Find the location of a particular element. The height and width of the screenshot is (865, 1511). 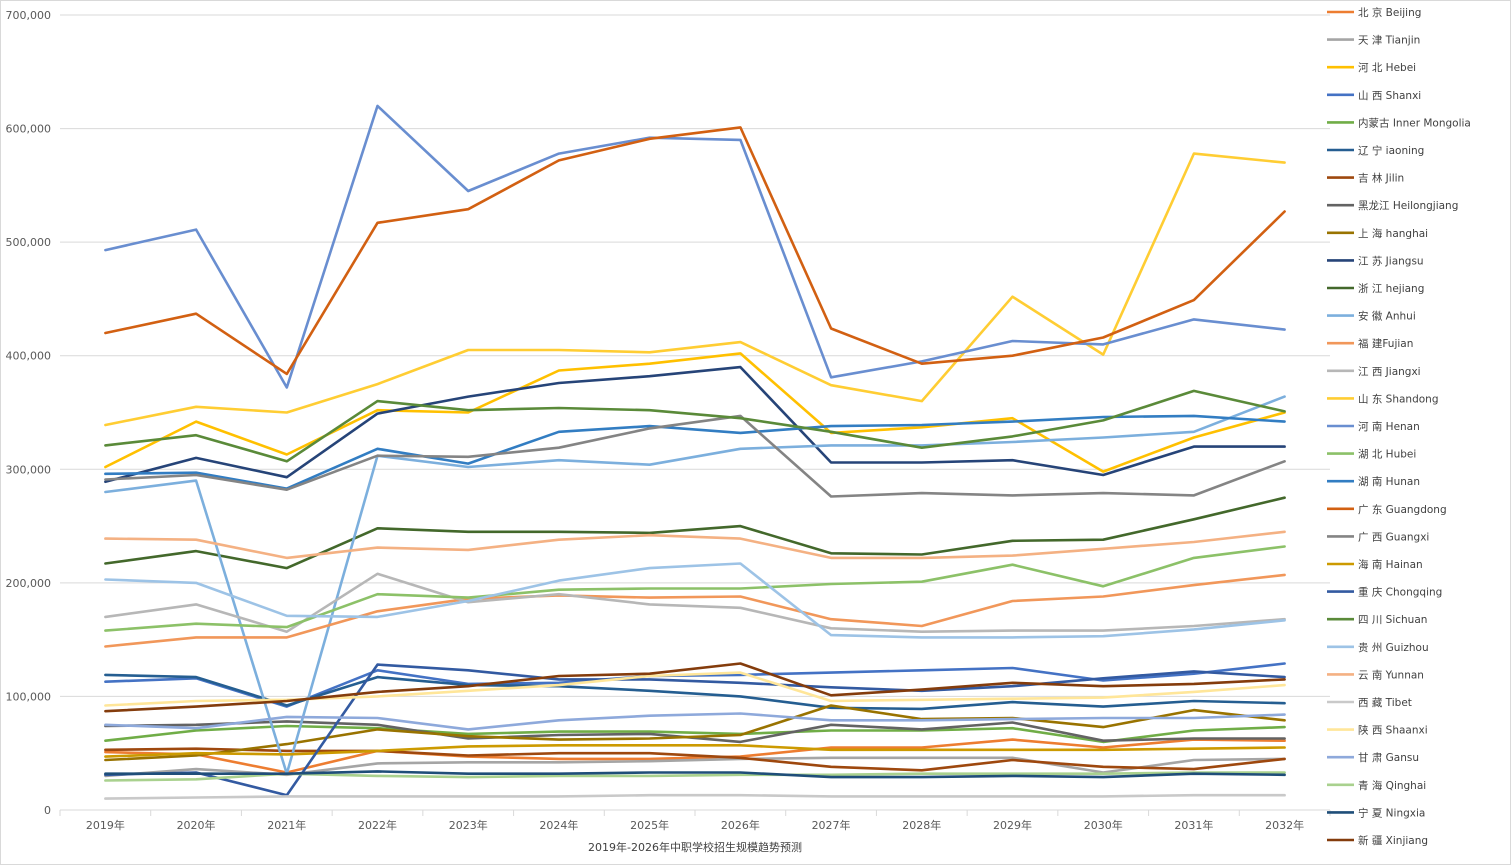

x-tick-label: 2027年 is located at coordinates (831, 825).